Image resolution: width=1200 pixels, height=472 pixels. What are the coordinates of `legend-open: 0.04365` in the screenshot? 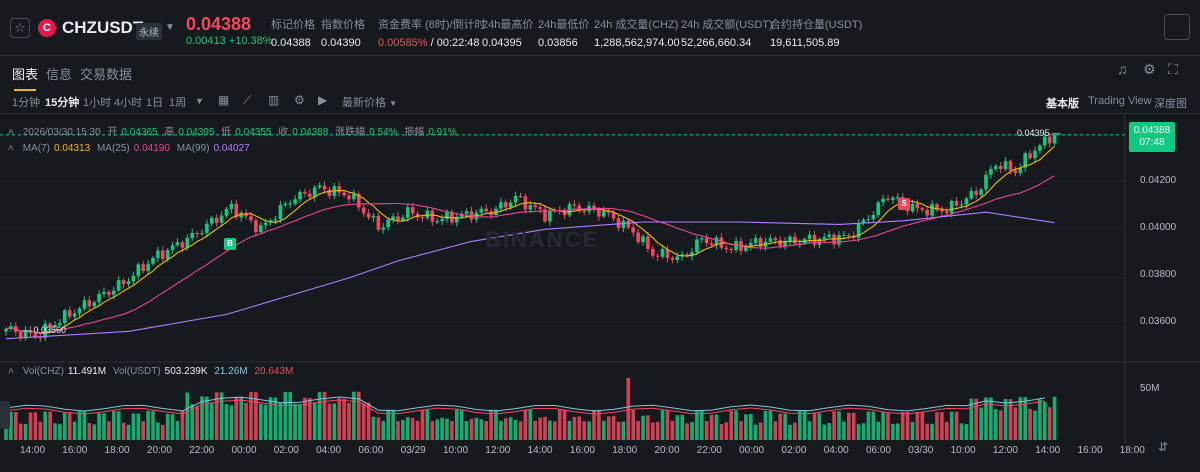 It's located at (139, 132).